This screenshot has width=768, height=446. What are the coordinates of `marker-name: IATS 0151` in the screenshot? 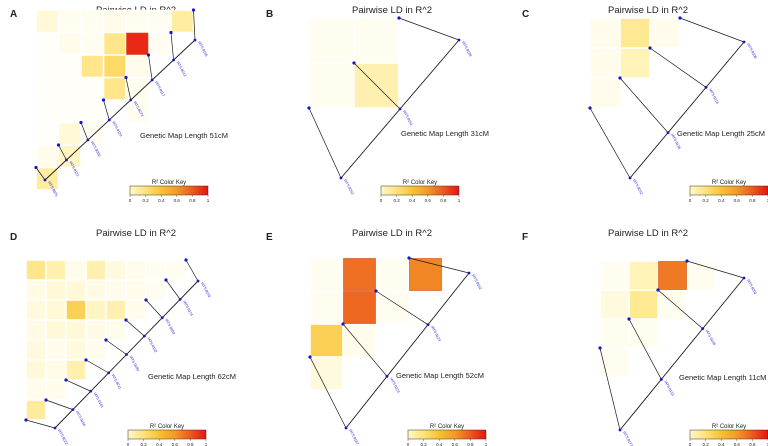 It's located at (407, 118).